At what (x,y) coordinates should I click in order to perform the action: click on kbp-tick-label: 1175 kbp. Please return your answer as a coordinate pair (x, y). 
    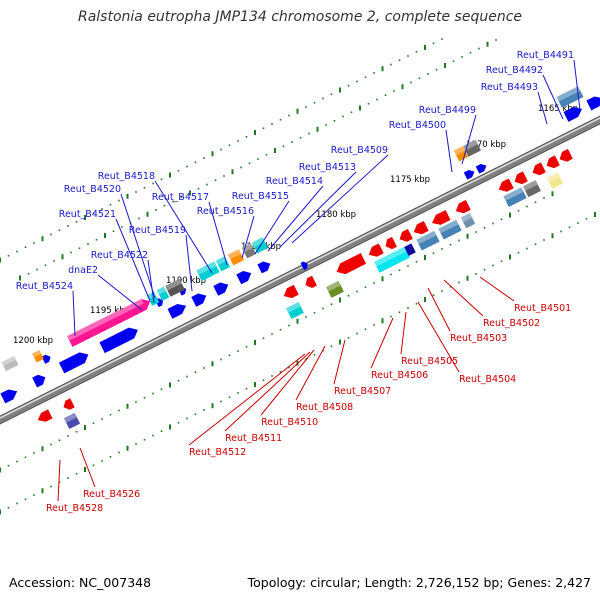
    Looking at the image, I should click on (410, 180).